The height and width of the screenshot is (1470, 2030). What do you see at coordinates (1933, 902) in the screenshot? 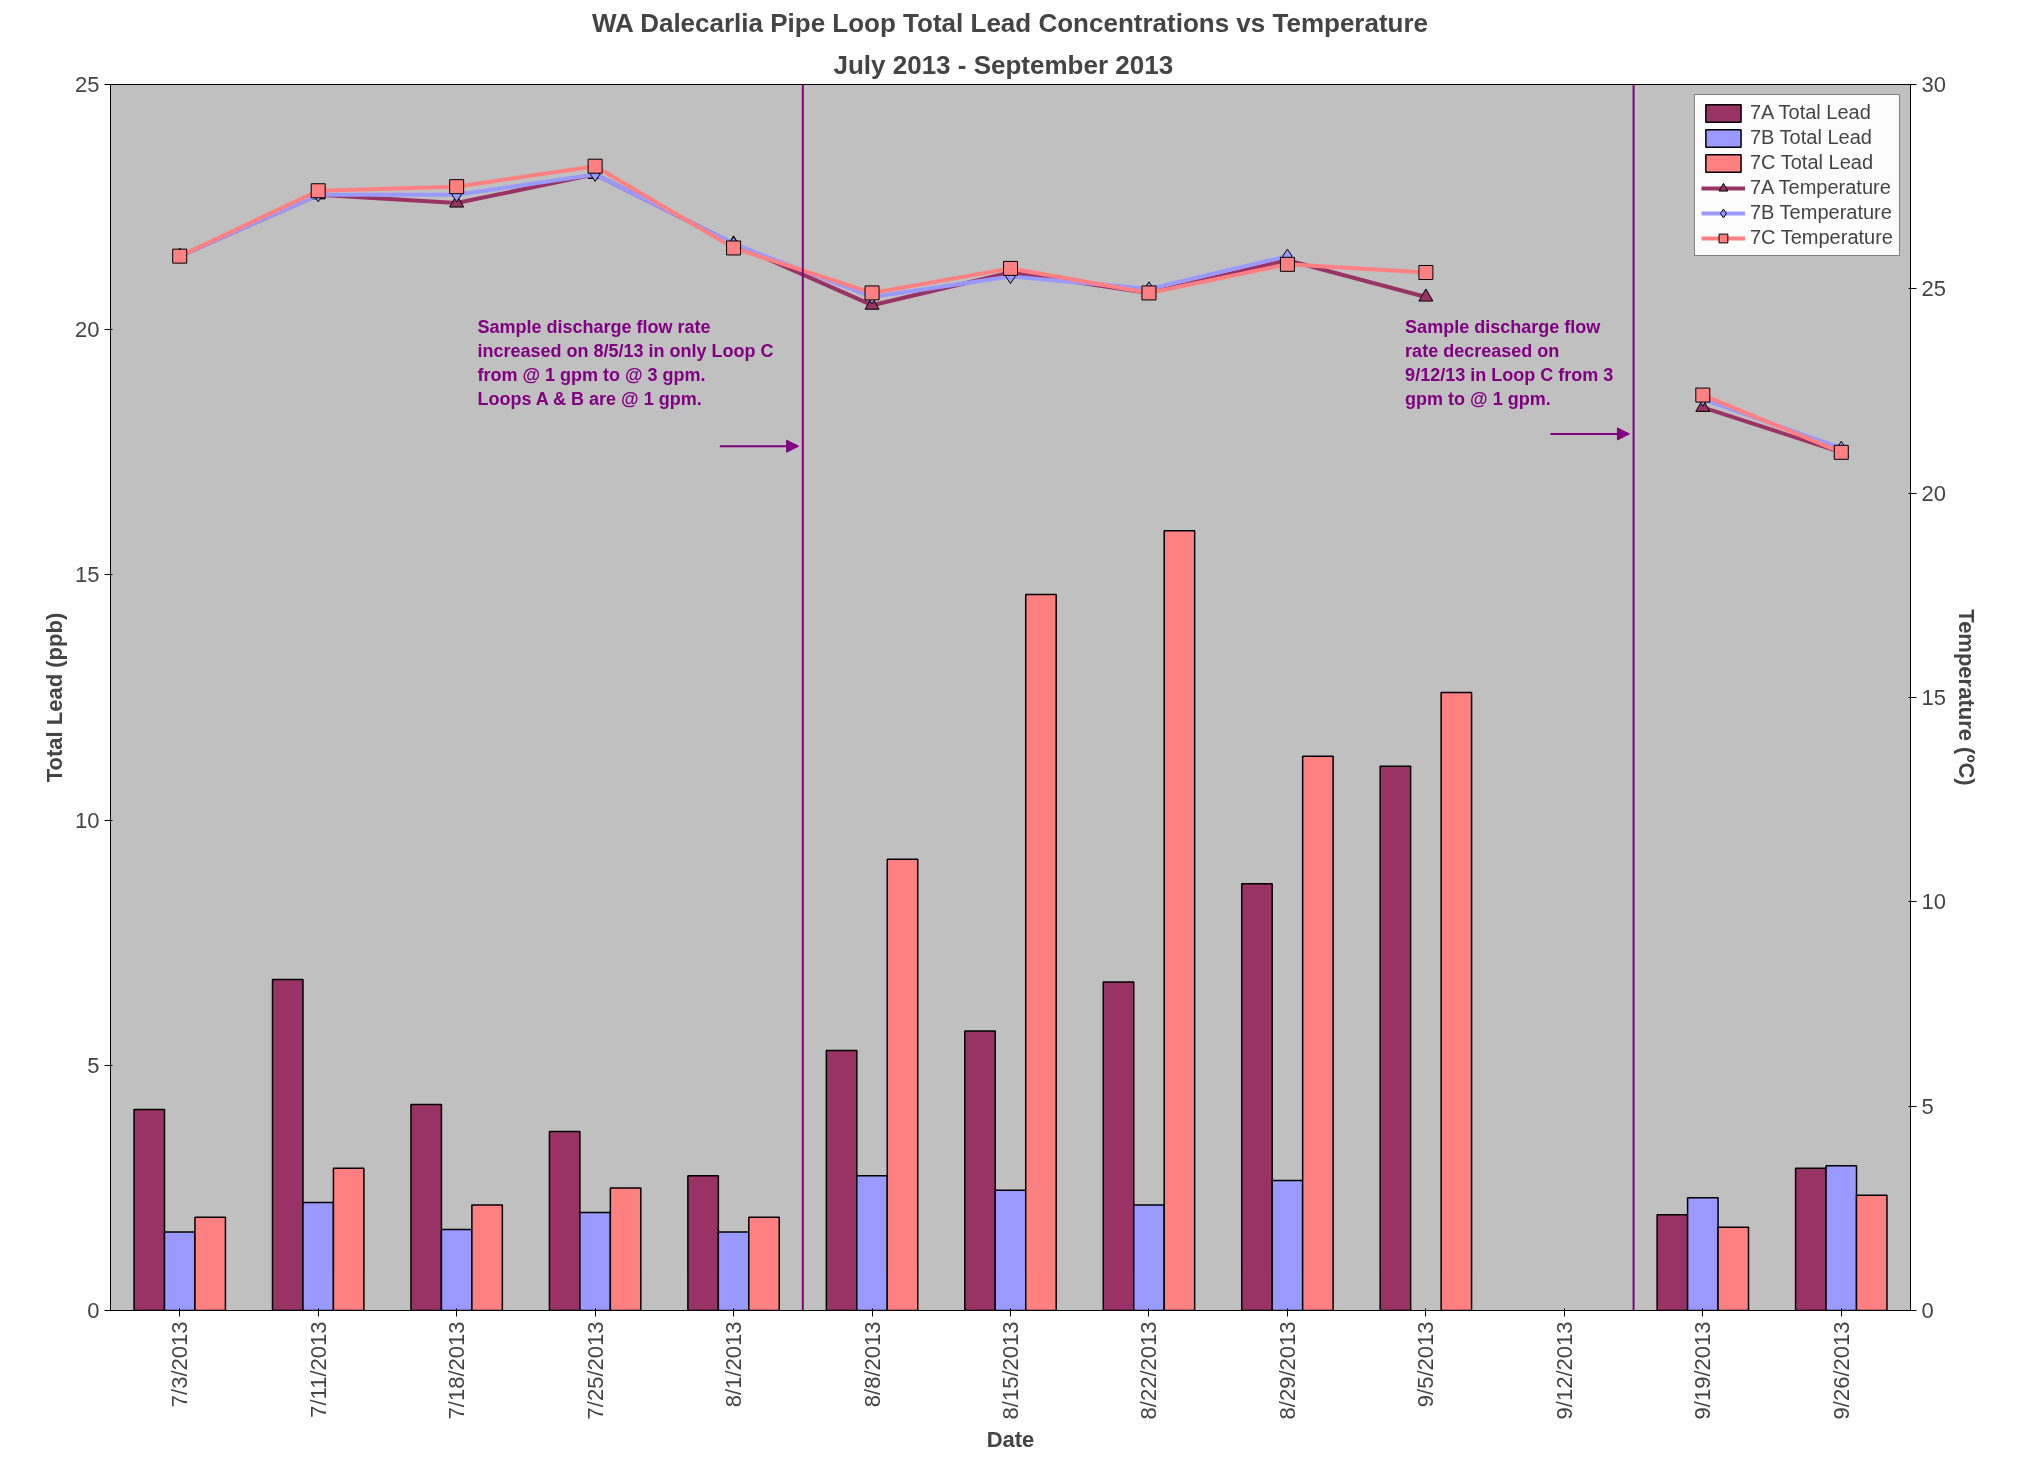
I see `y2-tick-label: 10` at bounding box center [1933, 902].